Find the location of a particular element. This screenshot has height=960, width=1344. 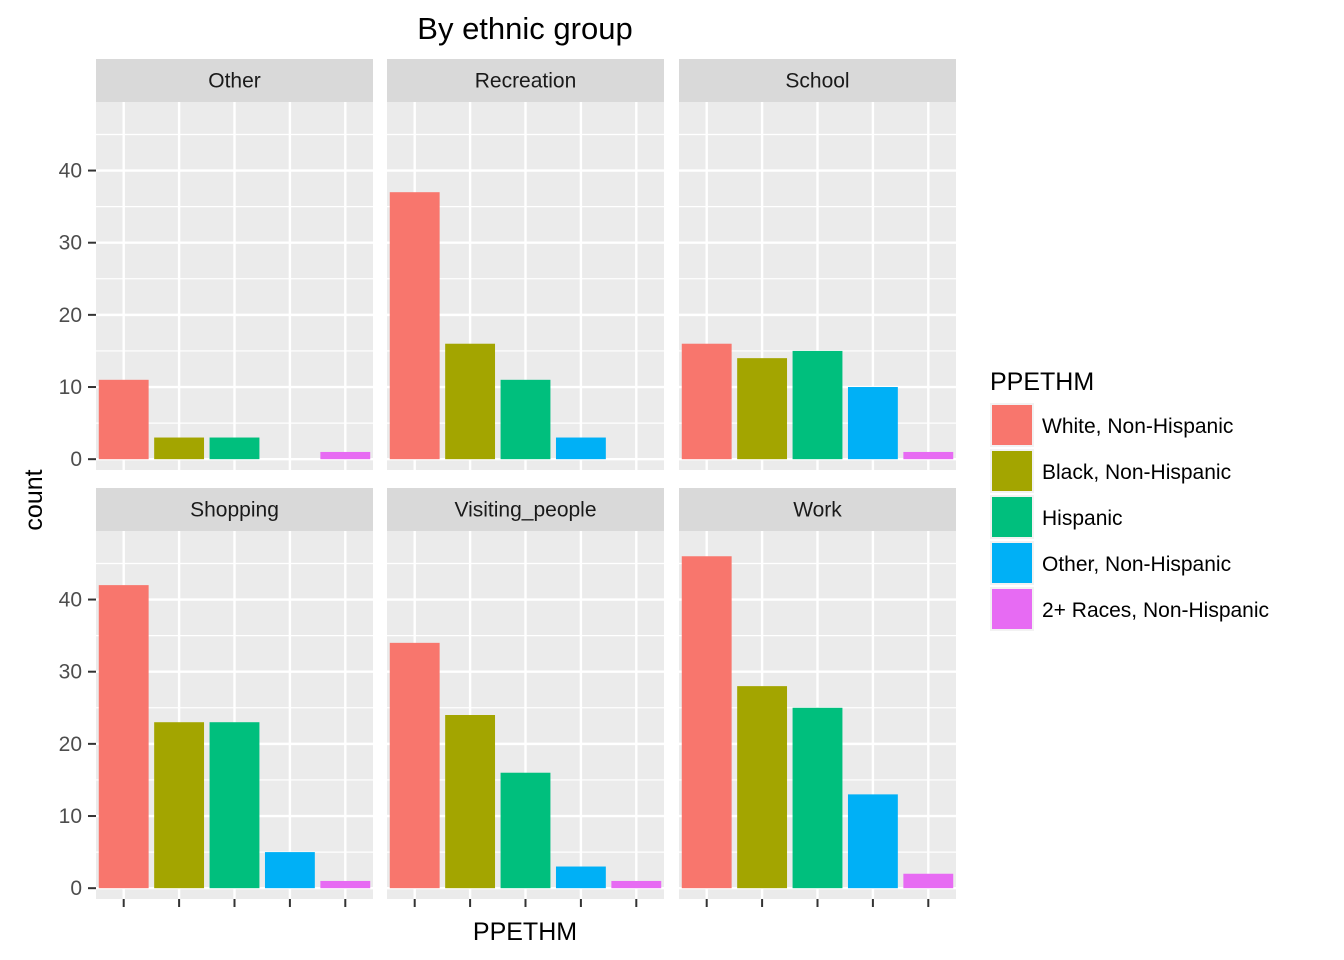

legend-label: White, Non-Hispanic is located at coordinates (1137, 426).